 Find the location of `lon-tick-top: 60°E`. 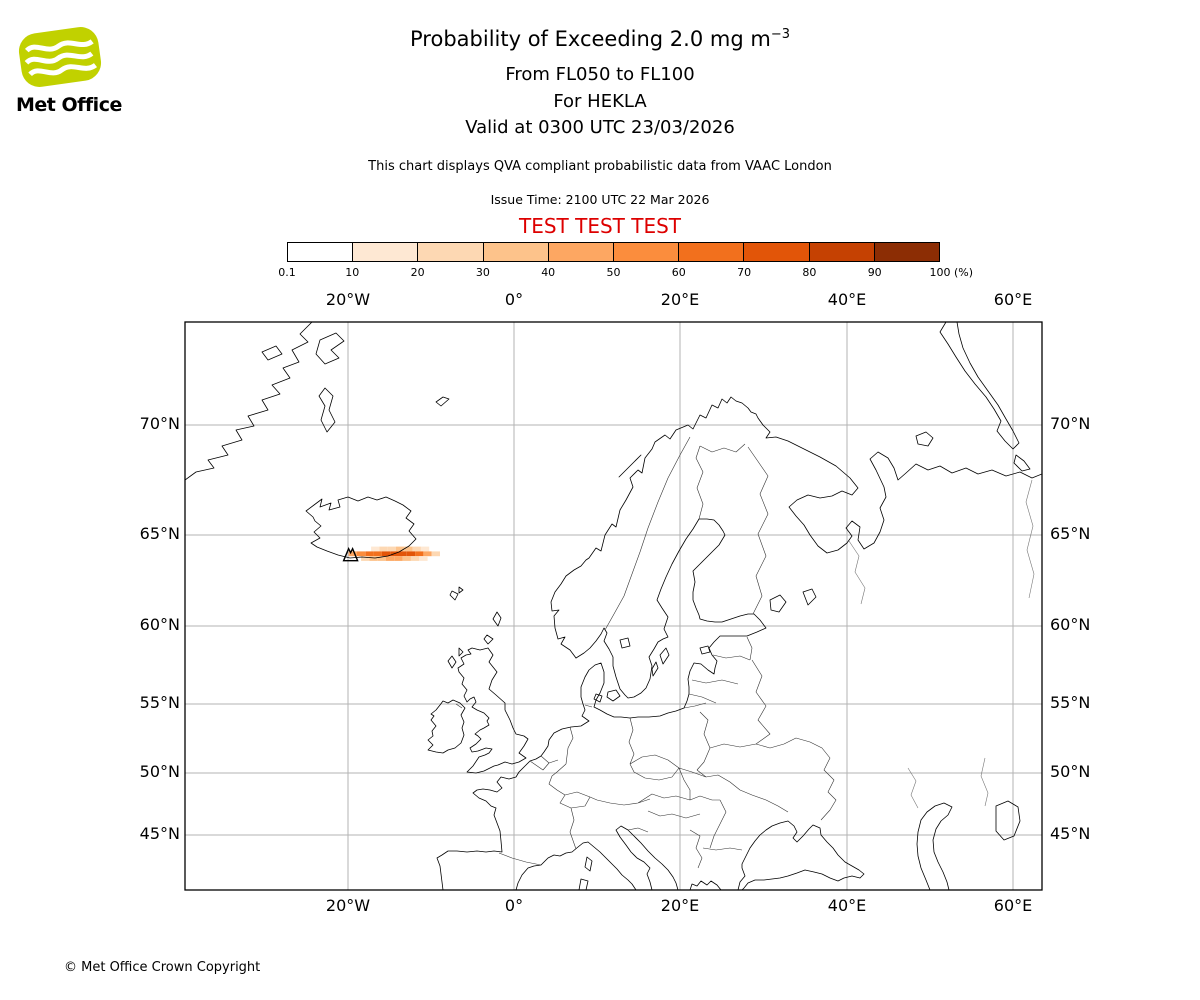

lon-tick-top: 60°E is located at coordinates (1013, 299).